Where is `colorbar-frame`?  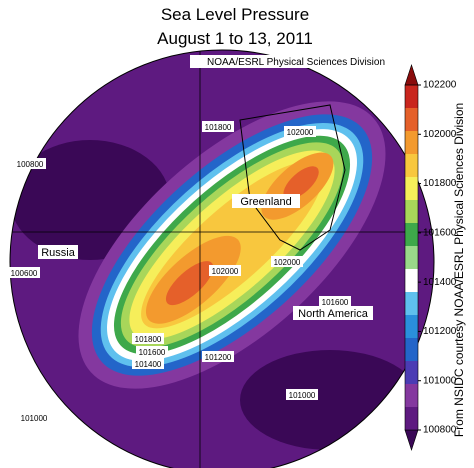
colorbar-frame is located at coordinates (411, 257).